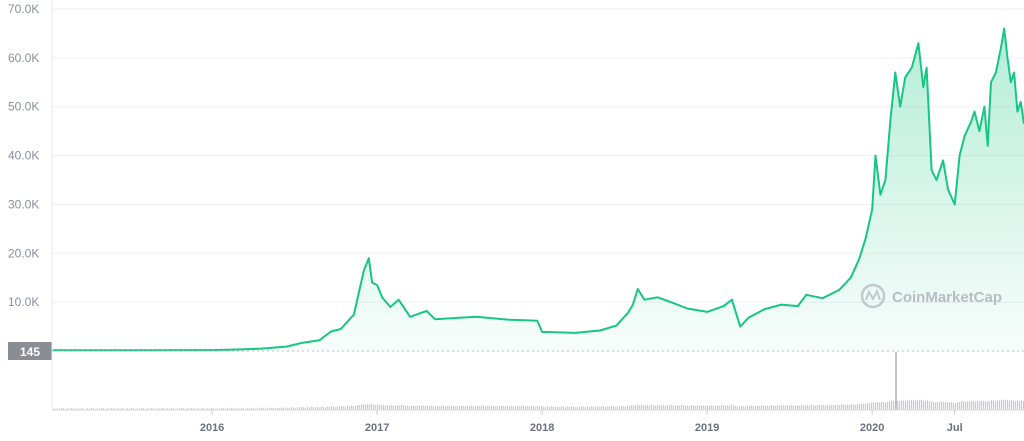 The height and width of the screenshot is (441, 1024). I want to click on x-tick-label: 2017, so click(377, 428).